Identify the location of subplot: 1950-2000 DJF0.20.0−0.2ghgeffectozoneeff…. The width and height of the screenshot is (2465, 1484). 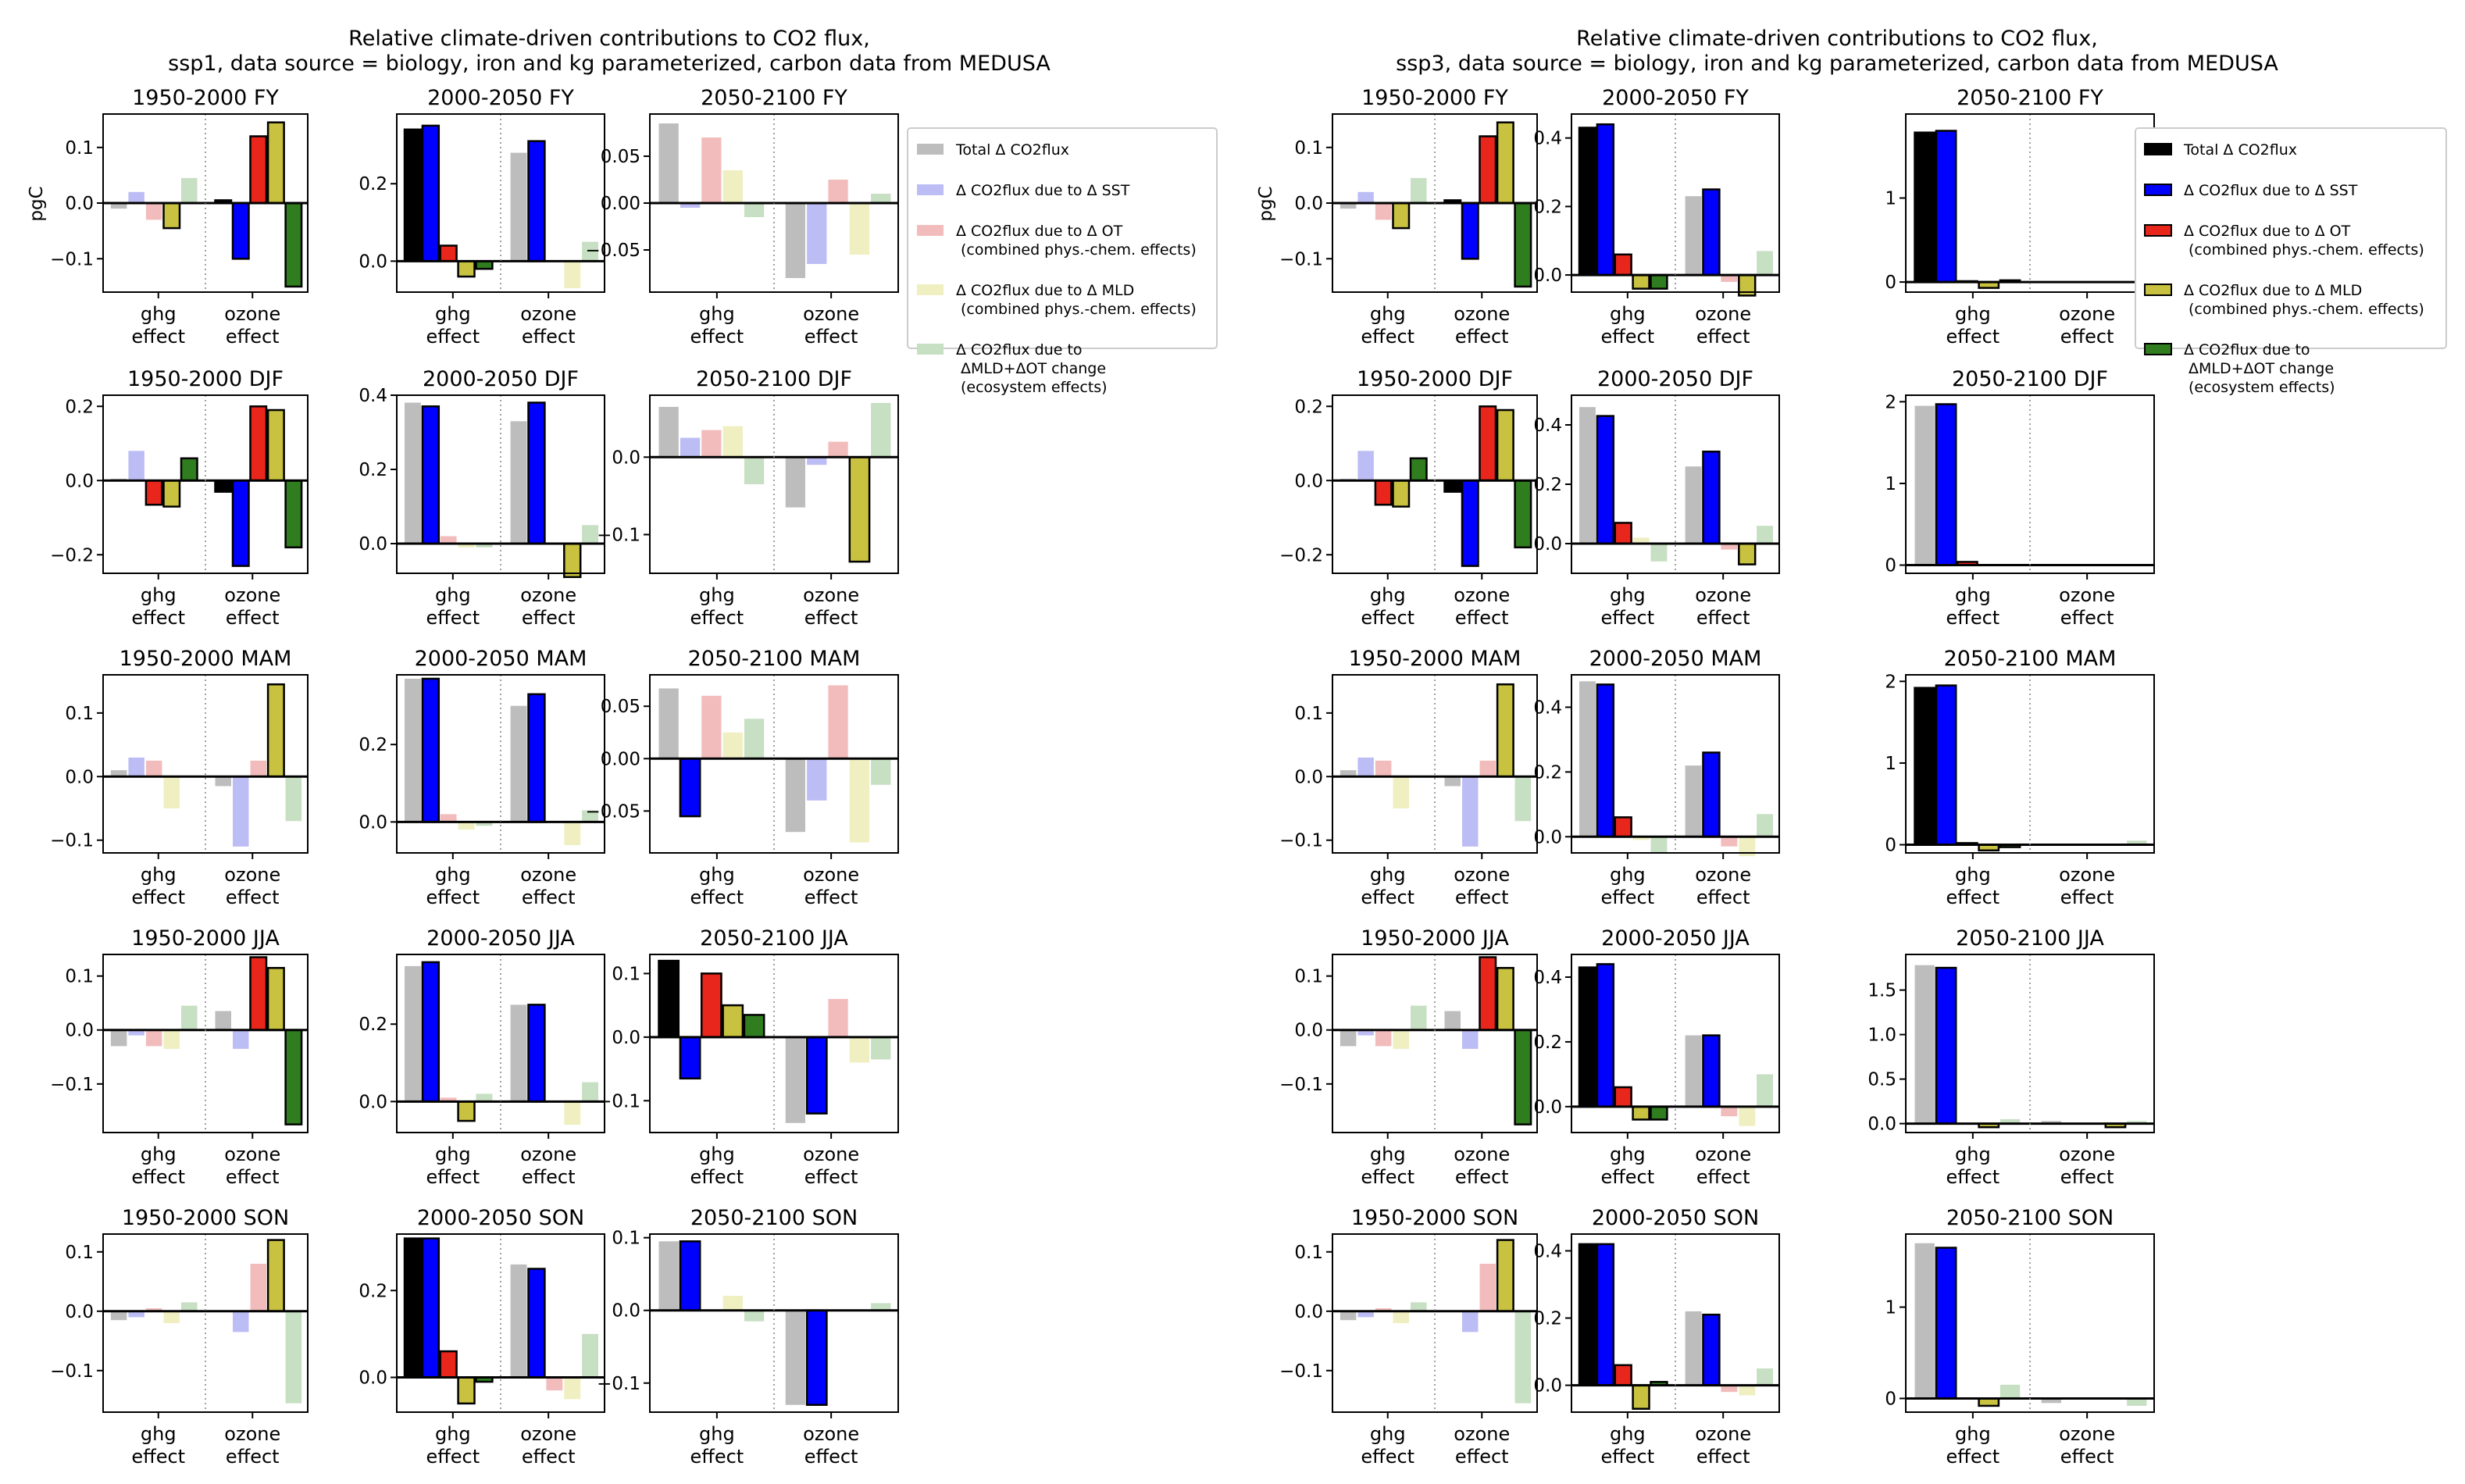
(179, 498).